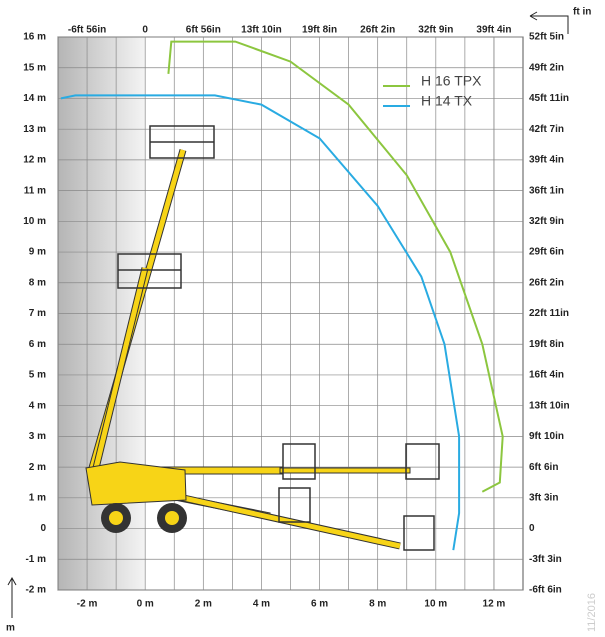 This screenshot has width=605, height=637. Describe the element at coordinates (546, 282) in the screenshot. I see `y2-tick-label: 26ft 2in` at that location.